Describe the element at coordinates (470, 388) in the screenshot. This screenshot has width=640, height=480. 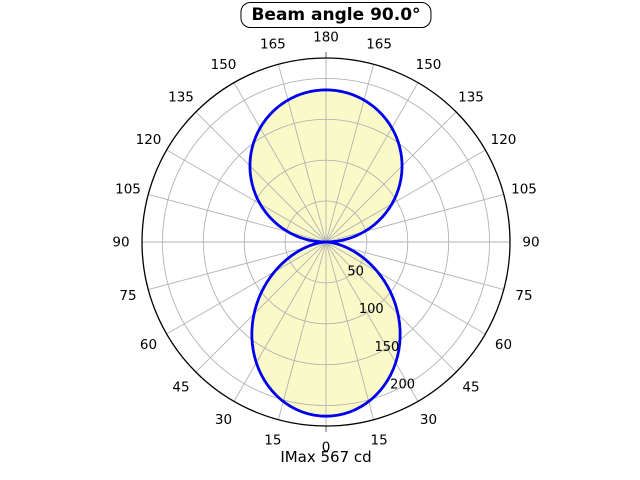
I see `angle-label-right-45: 45` at that location.